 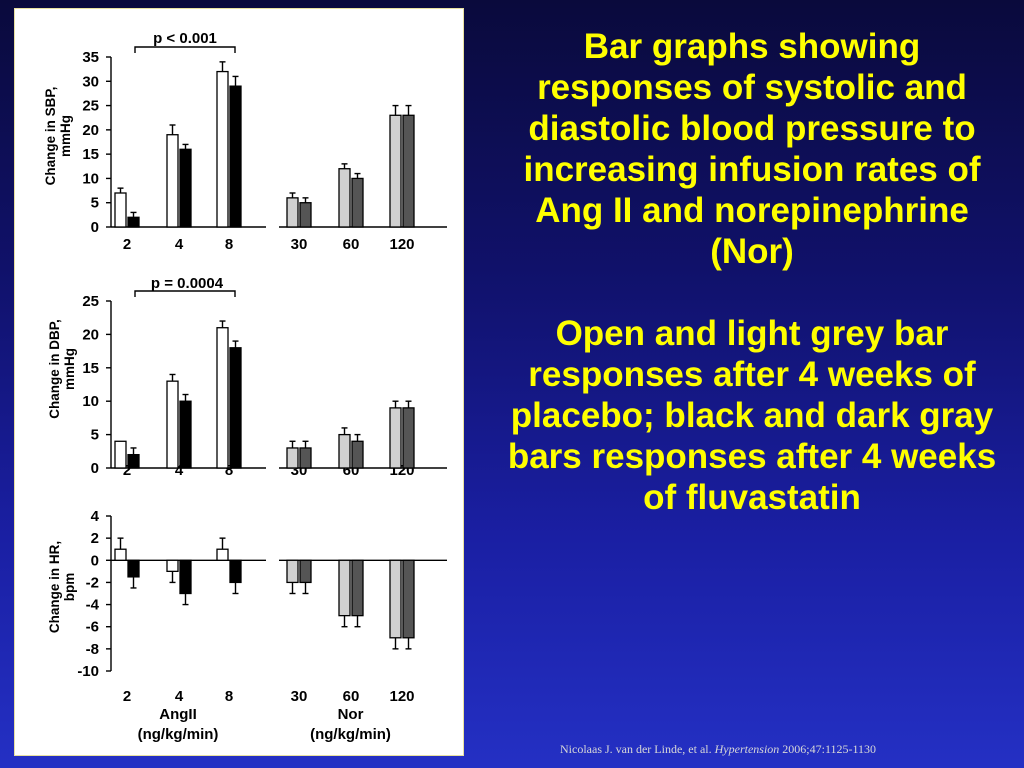 What do you see at coordinates (178, 714) in the screenshot?
I see `x-axis-title: AngII` at bounding box center [178, 714].